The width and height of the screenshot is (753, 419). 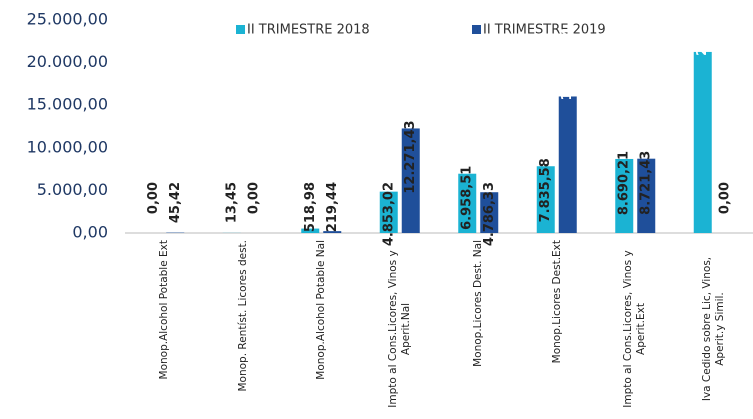 I want to click on value-label: 219,44, so click(x=332, y=207).